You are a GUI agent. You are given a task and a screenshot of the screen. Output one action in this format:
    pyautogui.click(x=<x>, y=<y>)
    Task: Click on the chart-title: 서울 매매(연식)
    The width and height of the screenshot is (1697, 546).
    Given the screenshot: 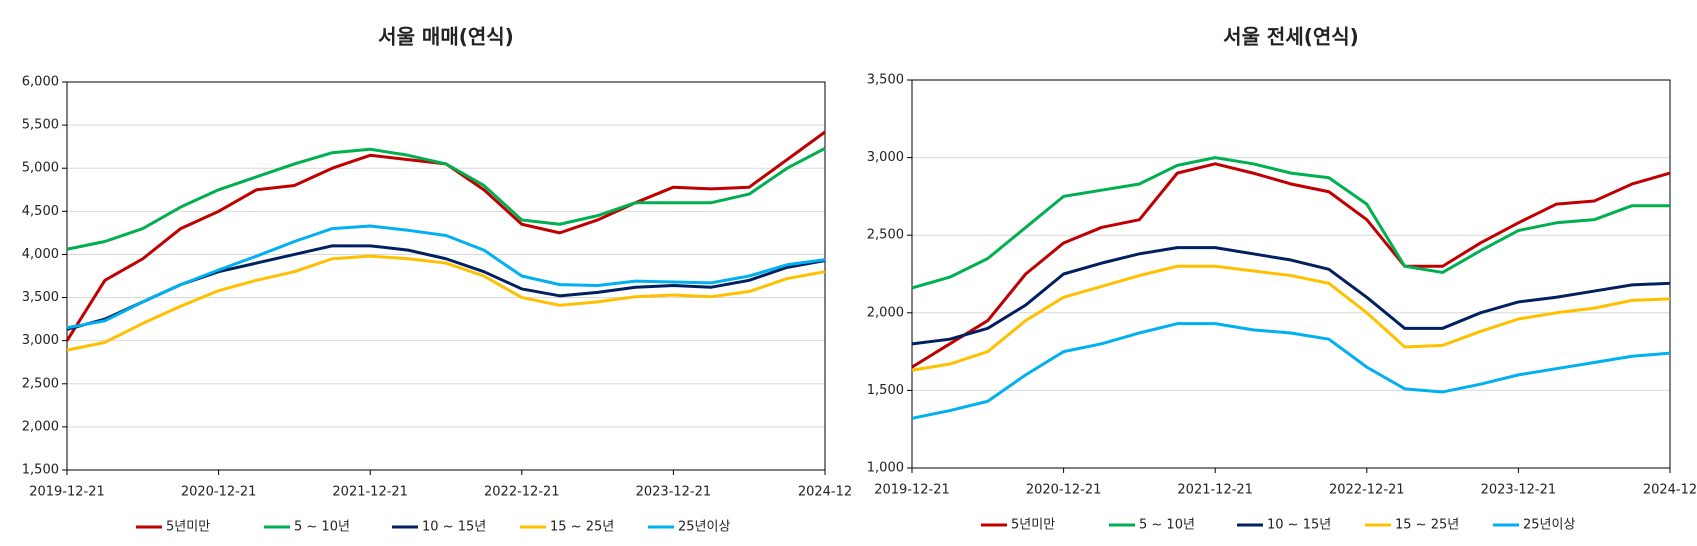 What is the action you would take?
    pyautogui.click(x=446, y=37)
    